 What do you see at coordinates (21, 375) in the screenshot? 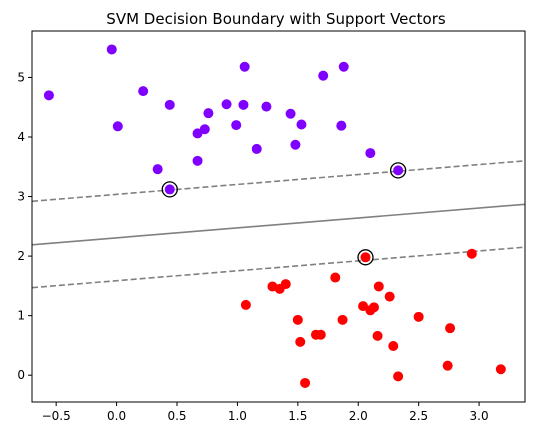
I see `y-tick-label: 0` at bounding box center [21, 375].